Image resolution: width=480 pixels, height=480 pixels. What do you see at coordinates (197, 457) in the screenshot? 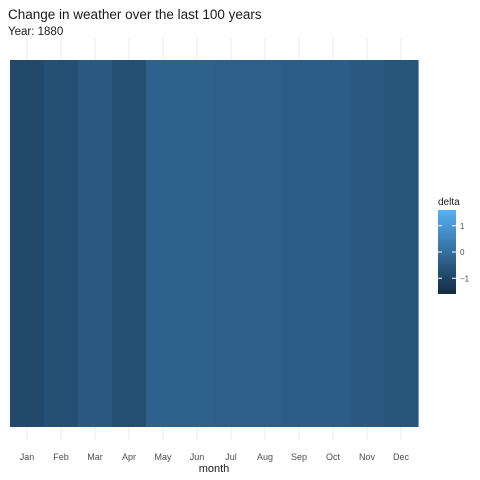
I see `x-tick-label: Jun` at bounding box center [197, 457].